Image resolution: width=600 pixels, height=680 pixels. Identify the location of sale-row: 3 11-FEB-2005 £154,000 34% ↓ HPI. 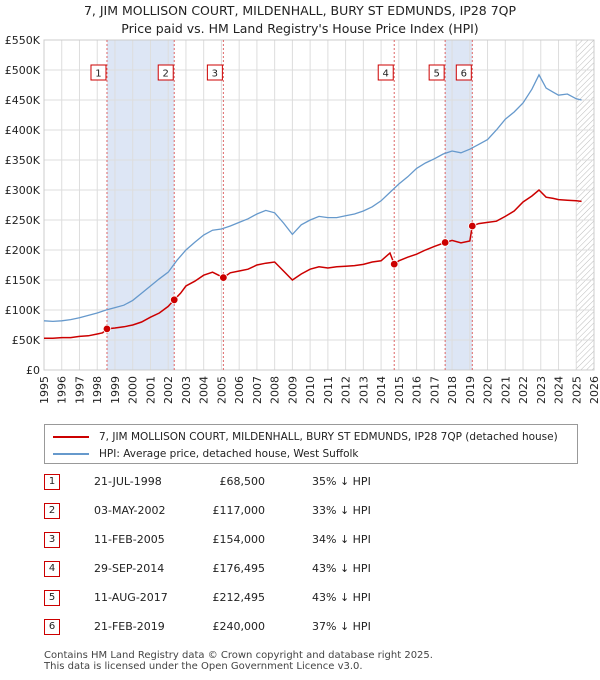
(254, 542).